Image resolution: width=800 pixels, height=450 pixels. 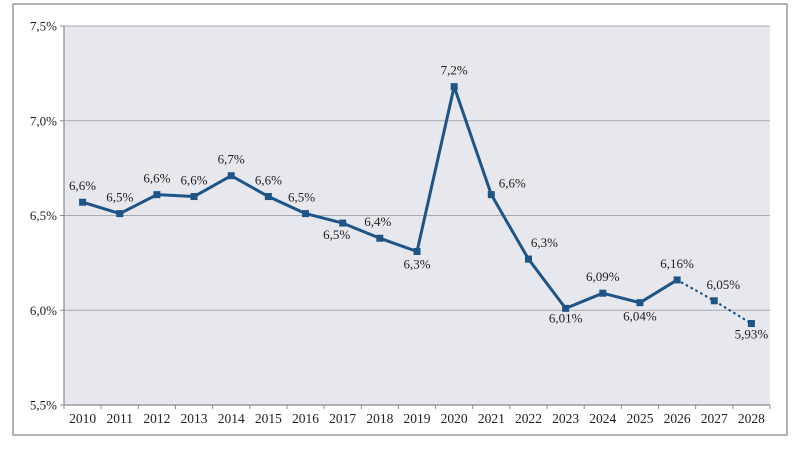 I want to click on series-line-projected, so click(x=714, y=301).